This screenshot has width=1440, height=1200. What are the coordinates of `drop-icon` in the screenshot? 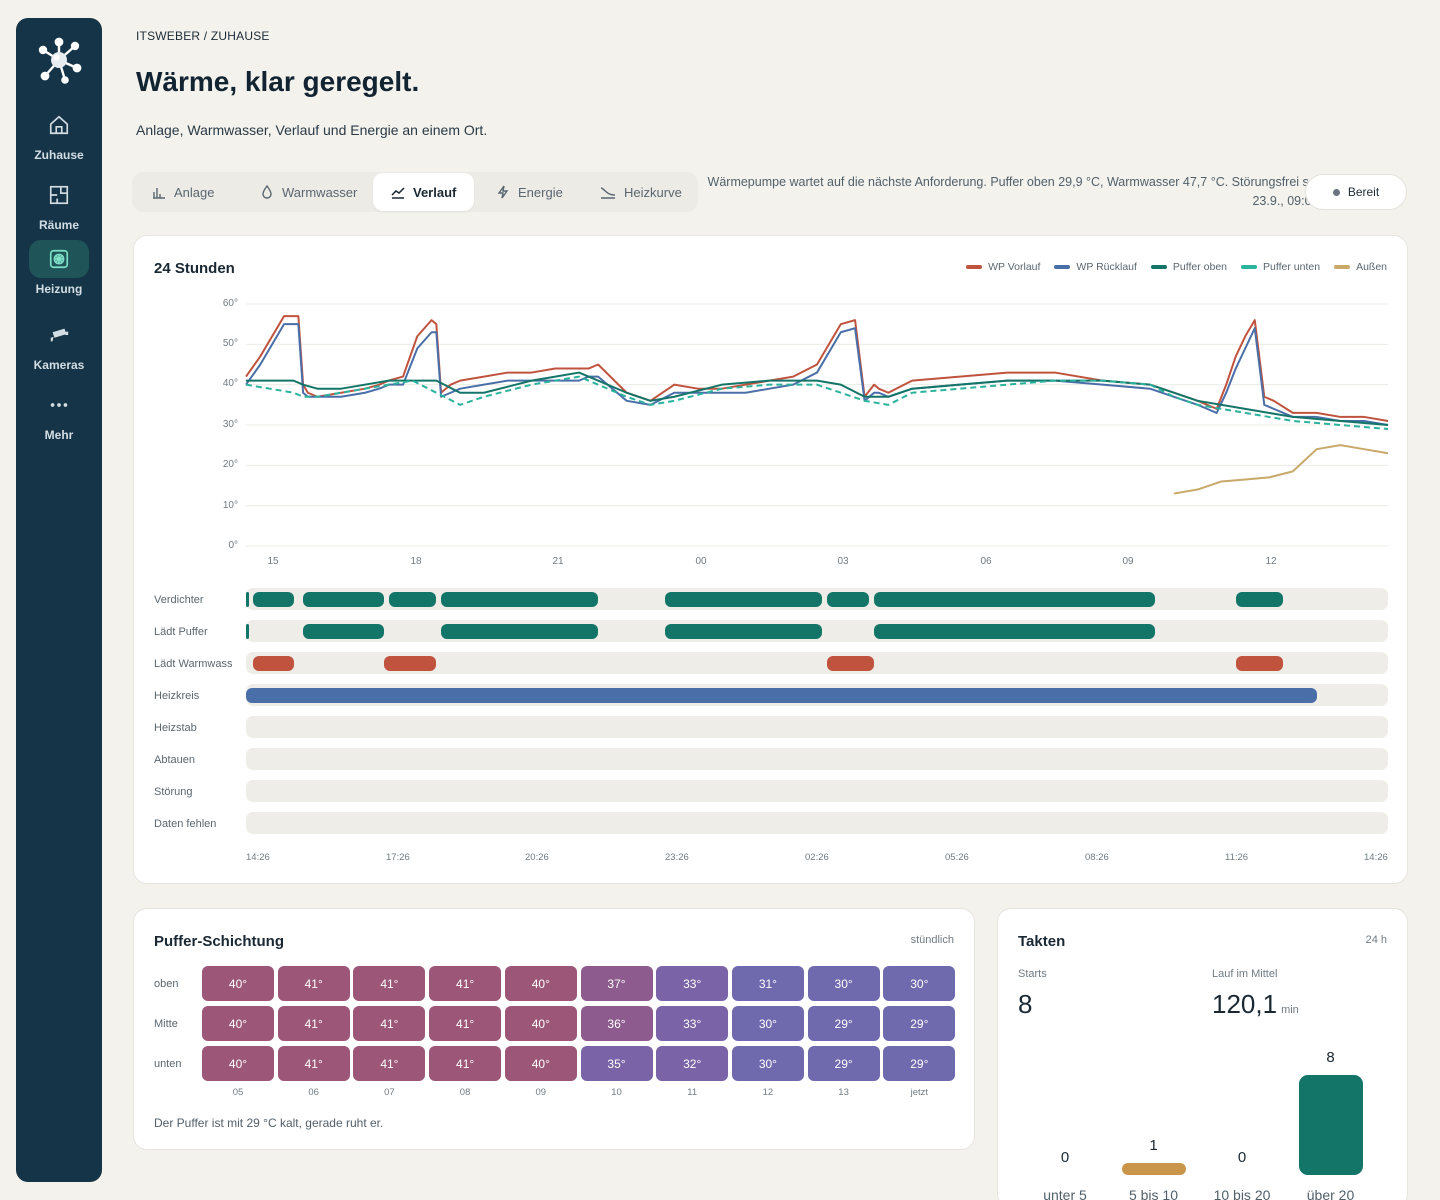 It's located at (267, 192).